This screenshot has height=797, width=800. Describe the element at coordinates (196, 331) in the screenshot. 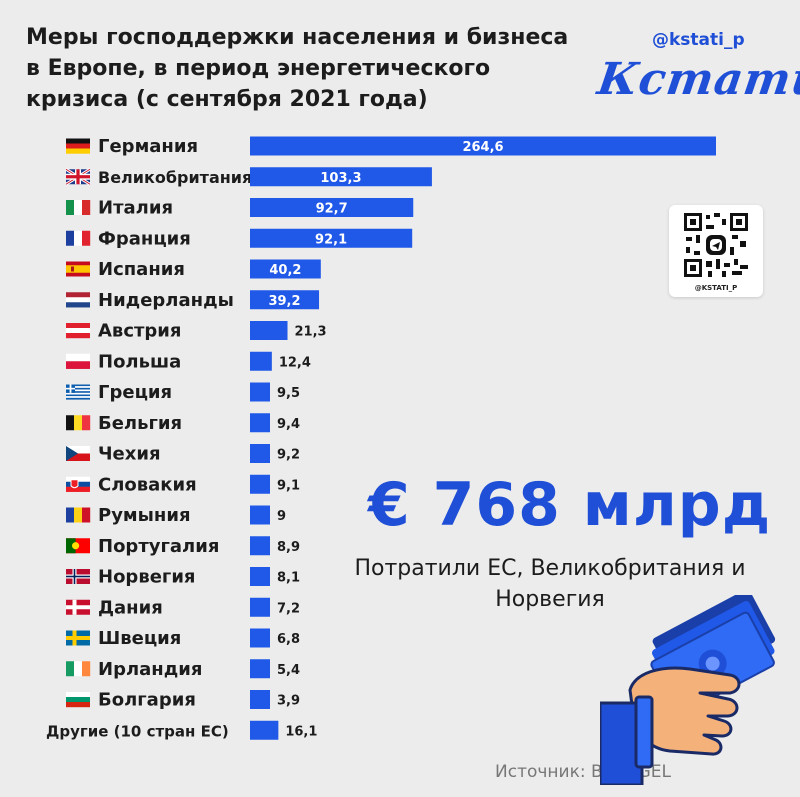

I see `chart-row: Австрия 21,3` at that location.